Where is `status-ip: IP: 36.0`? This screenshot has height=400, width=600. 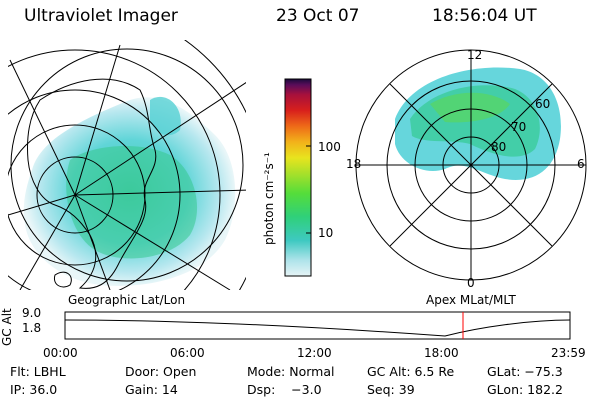 status-ip: IP: 36.0 is located at coordinates (34, 389).